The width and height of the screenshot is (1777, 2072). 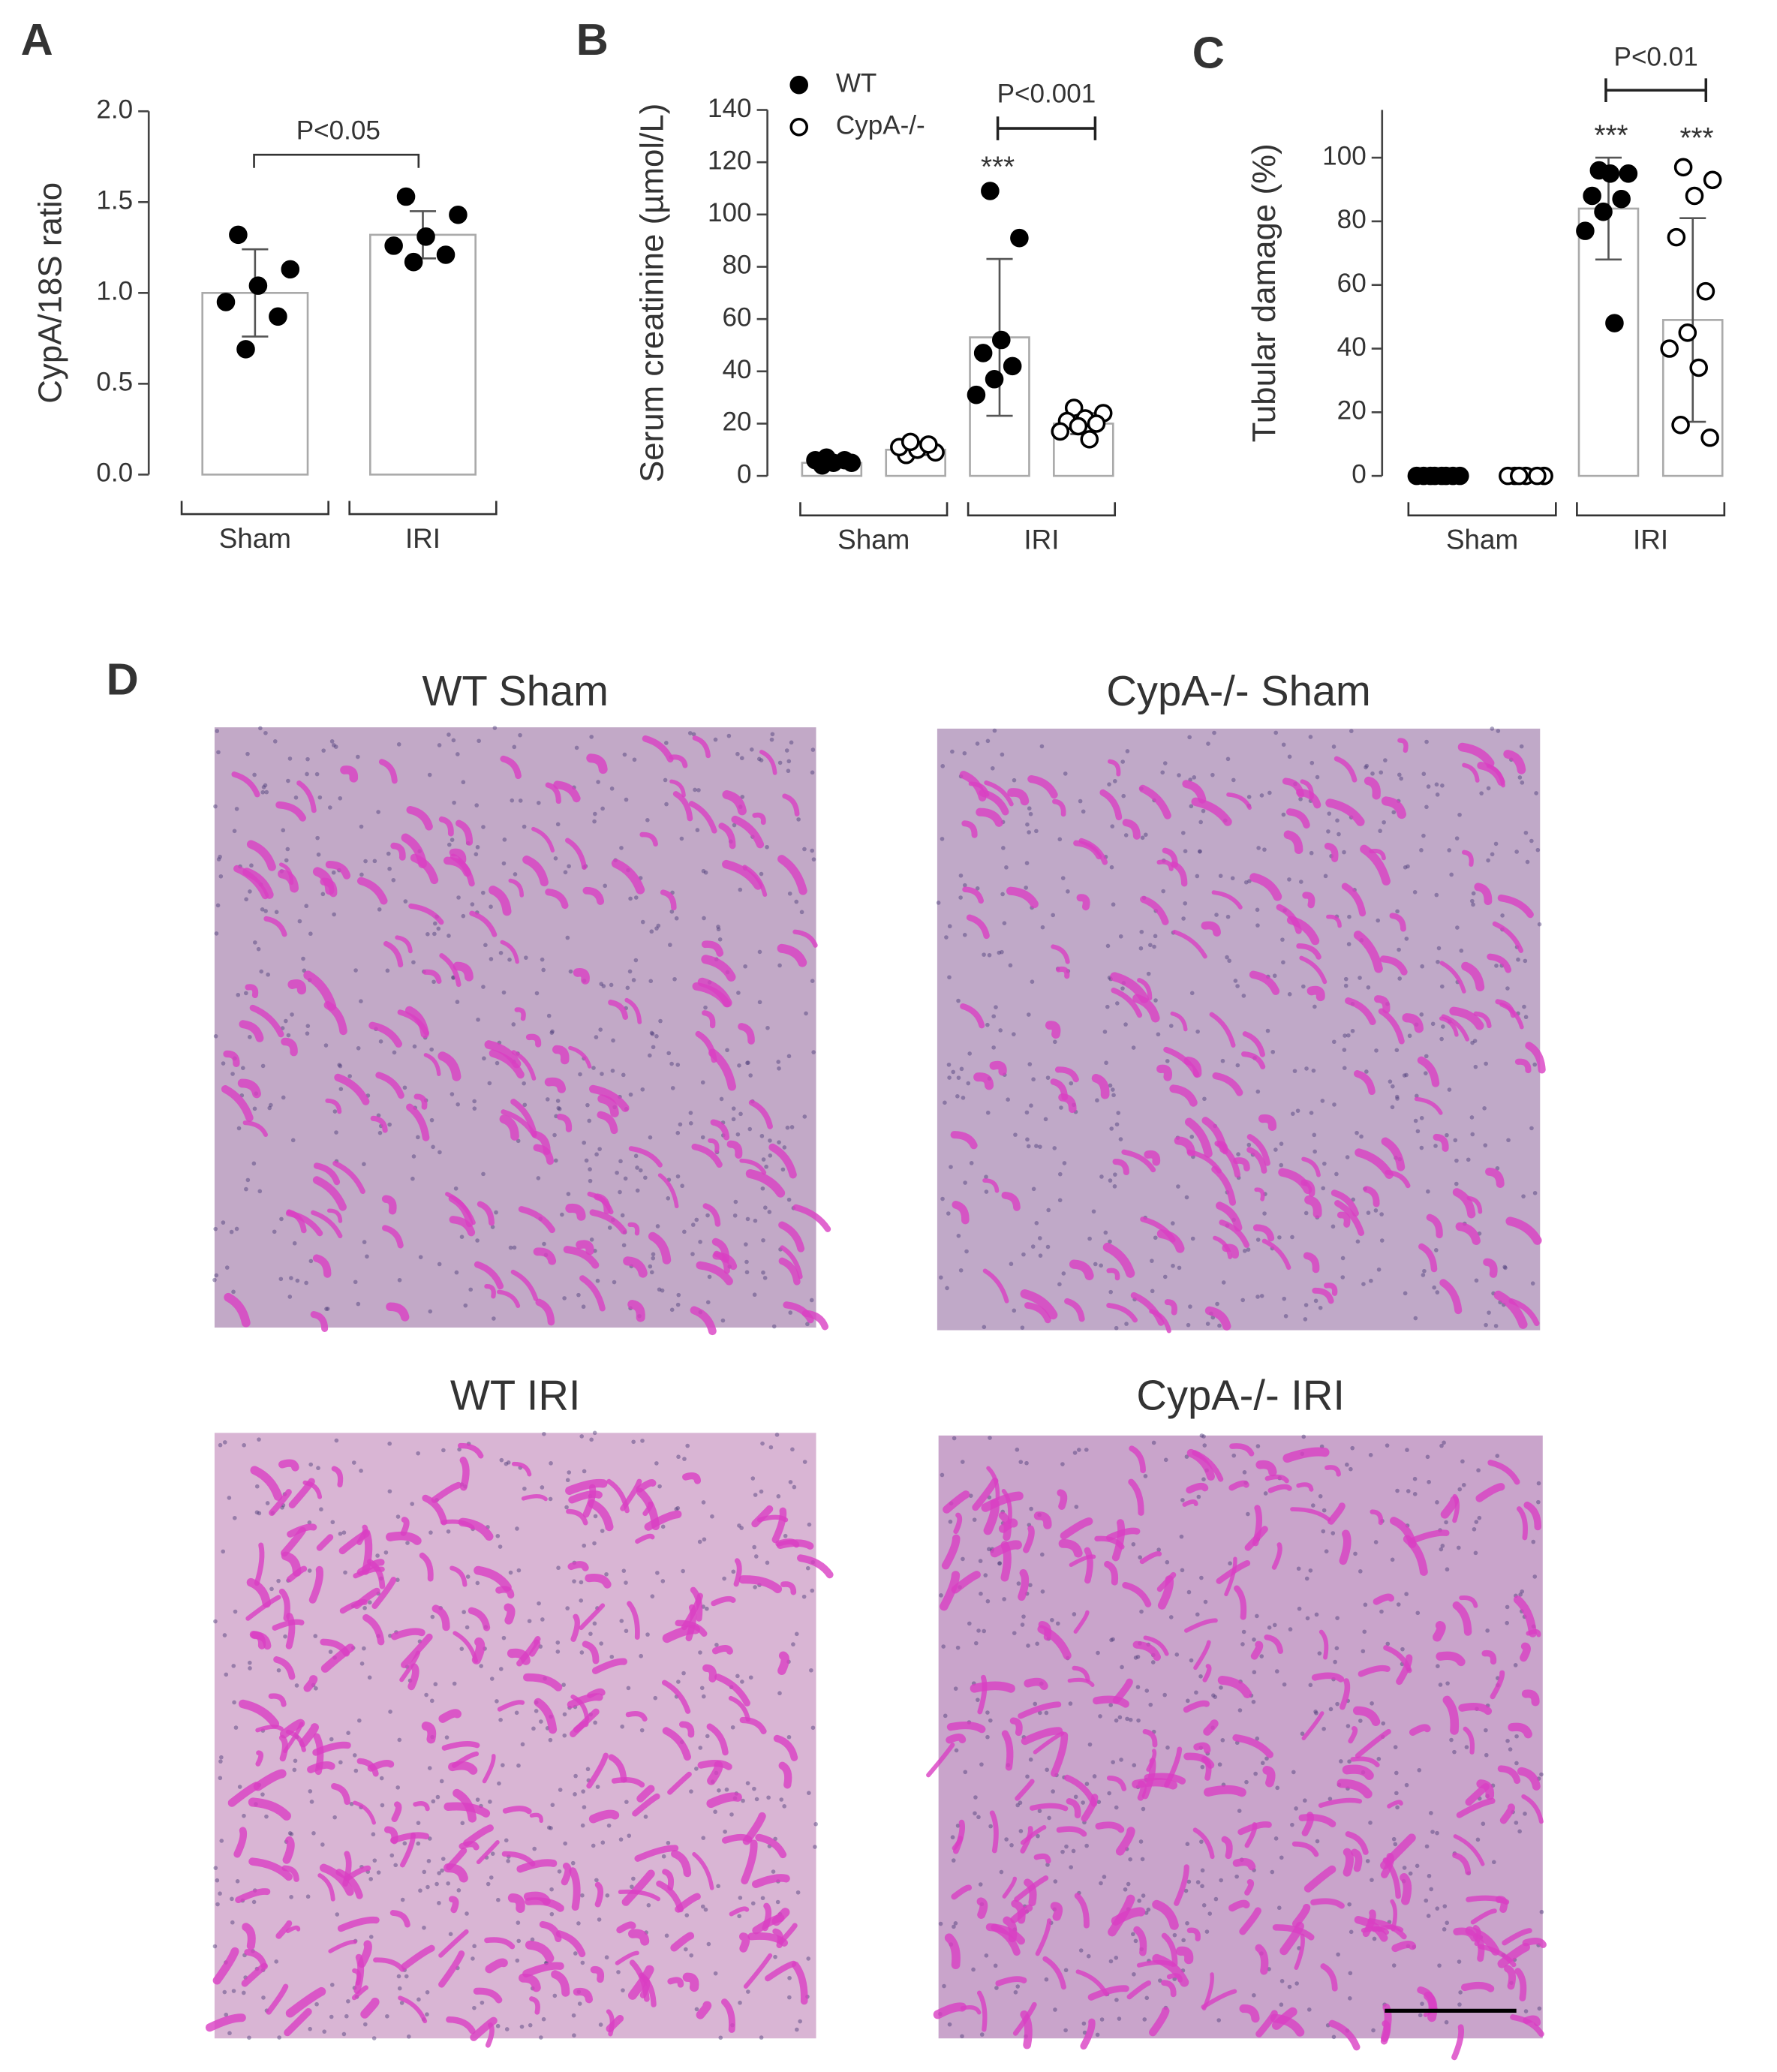 What do you see at coordinates (423, 354) in the screenshot?
I see `bar` at bounding box center [423, 354].